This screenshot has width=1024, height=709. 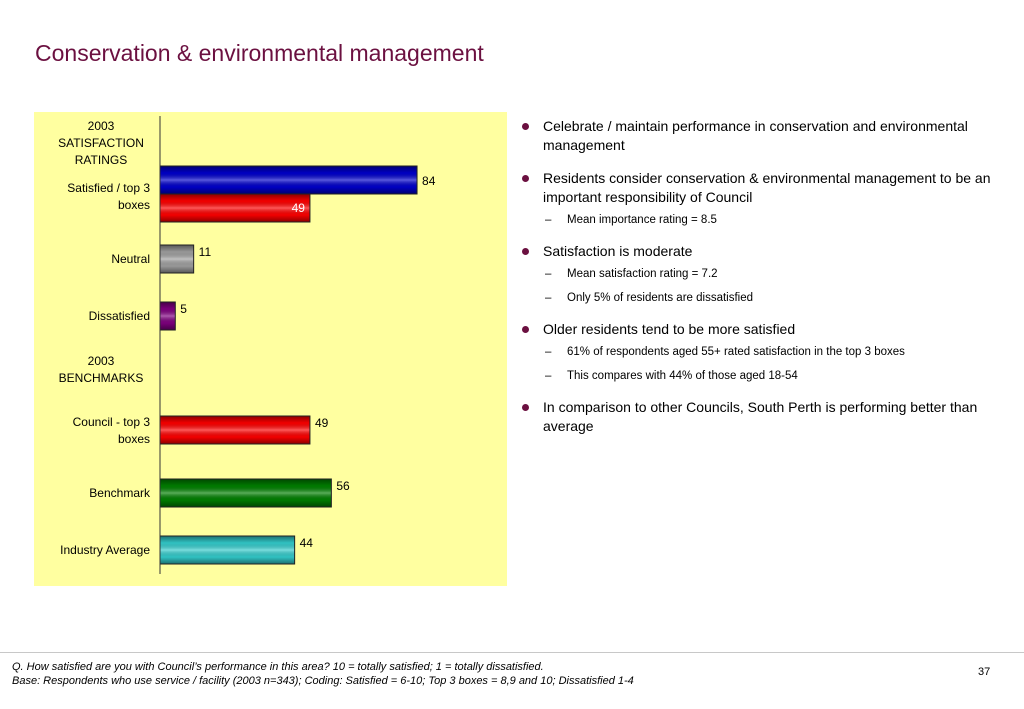 I want to click on value-label: 5, so click(x=183, y=309).